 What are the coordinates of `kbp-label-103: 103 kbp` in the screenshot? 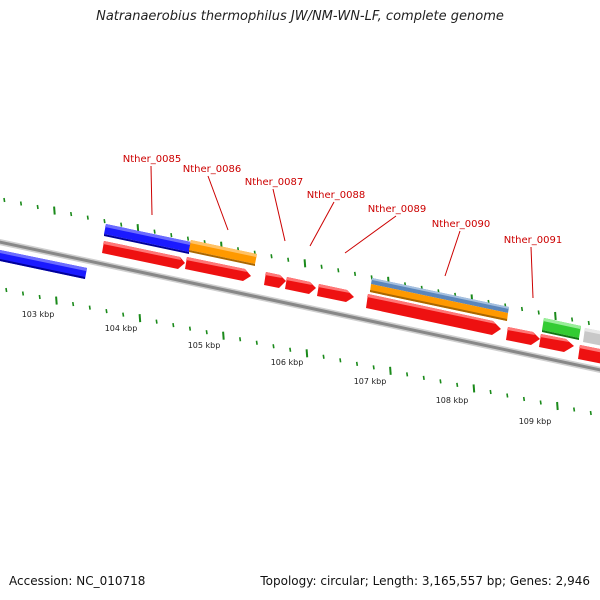 It's located at (38, 314).